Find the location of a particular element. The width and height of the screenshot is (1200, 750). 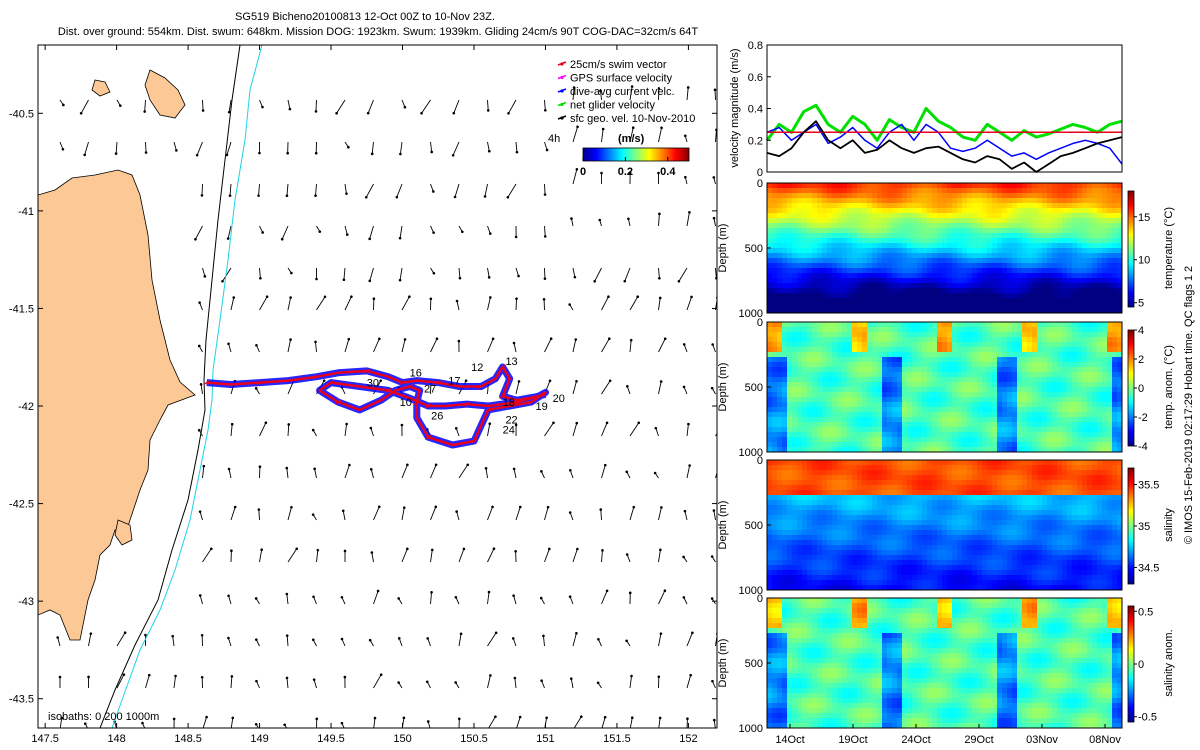

map-x-tick-label: 149.5 is located at coordinates (331, 739).